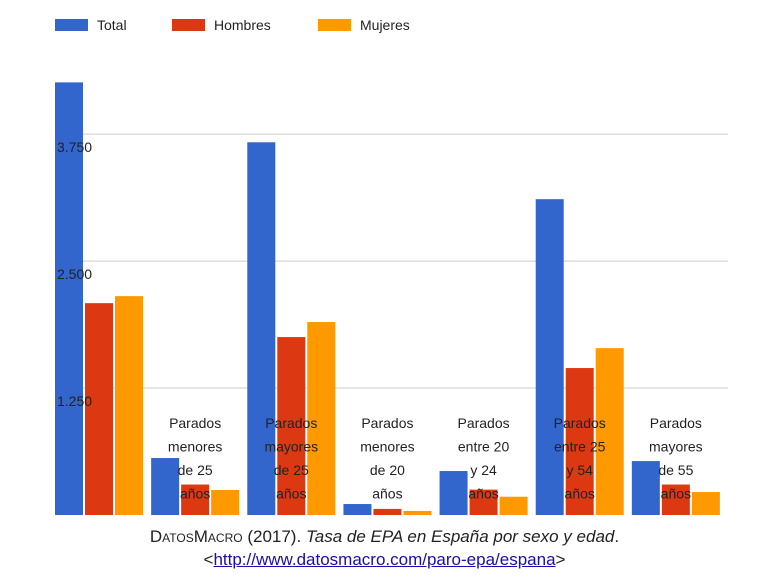 The width and height of the screenshot is (769, 575). I want to click on y-tick-label: 3.750, so click(74, 147).